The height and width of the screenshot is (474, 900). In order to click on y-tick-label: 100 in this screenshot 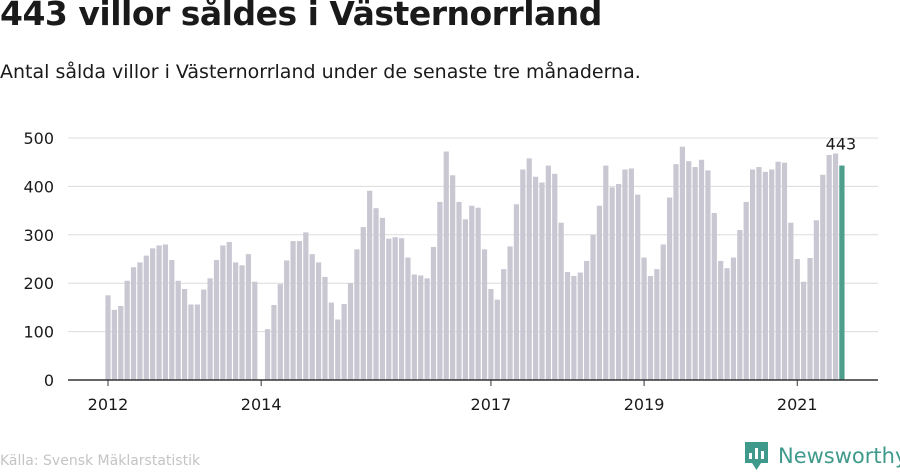, I will do `click(38, 332)`.